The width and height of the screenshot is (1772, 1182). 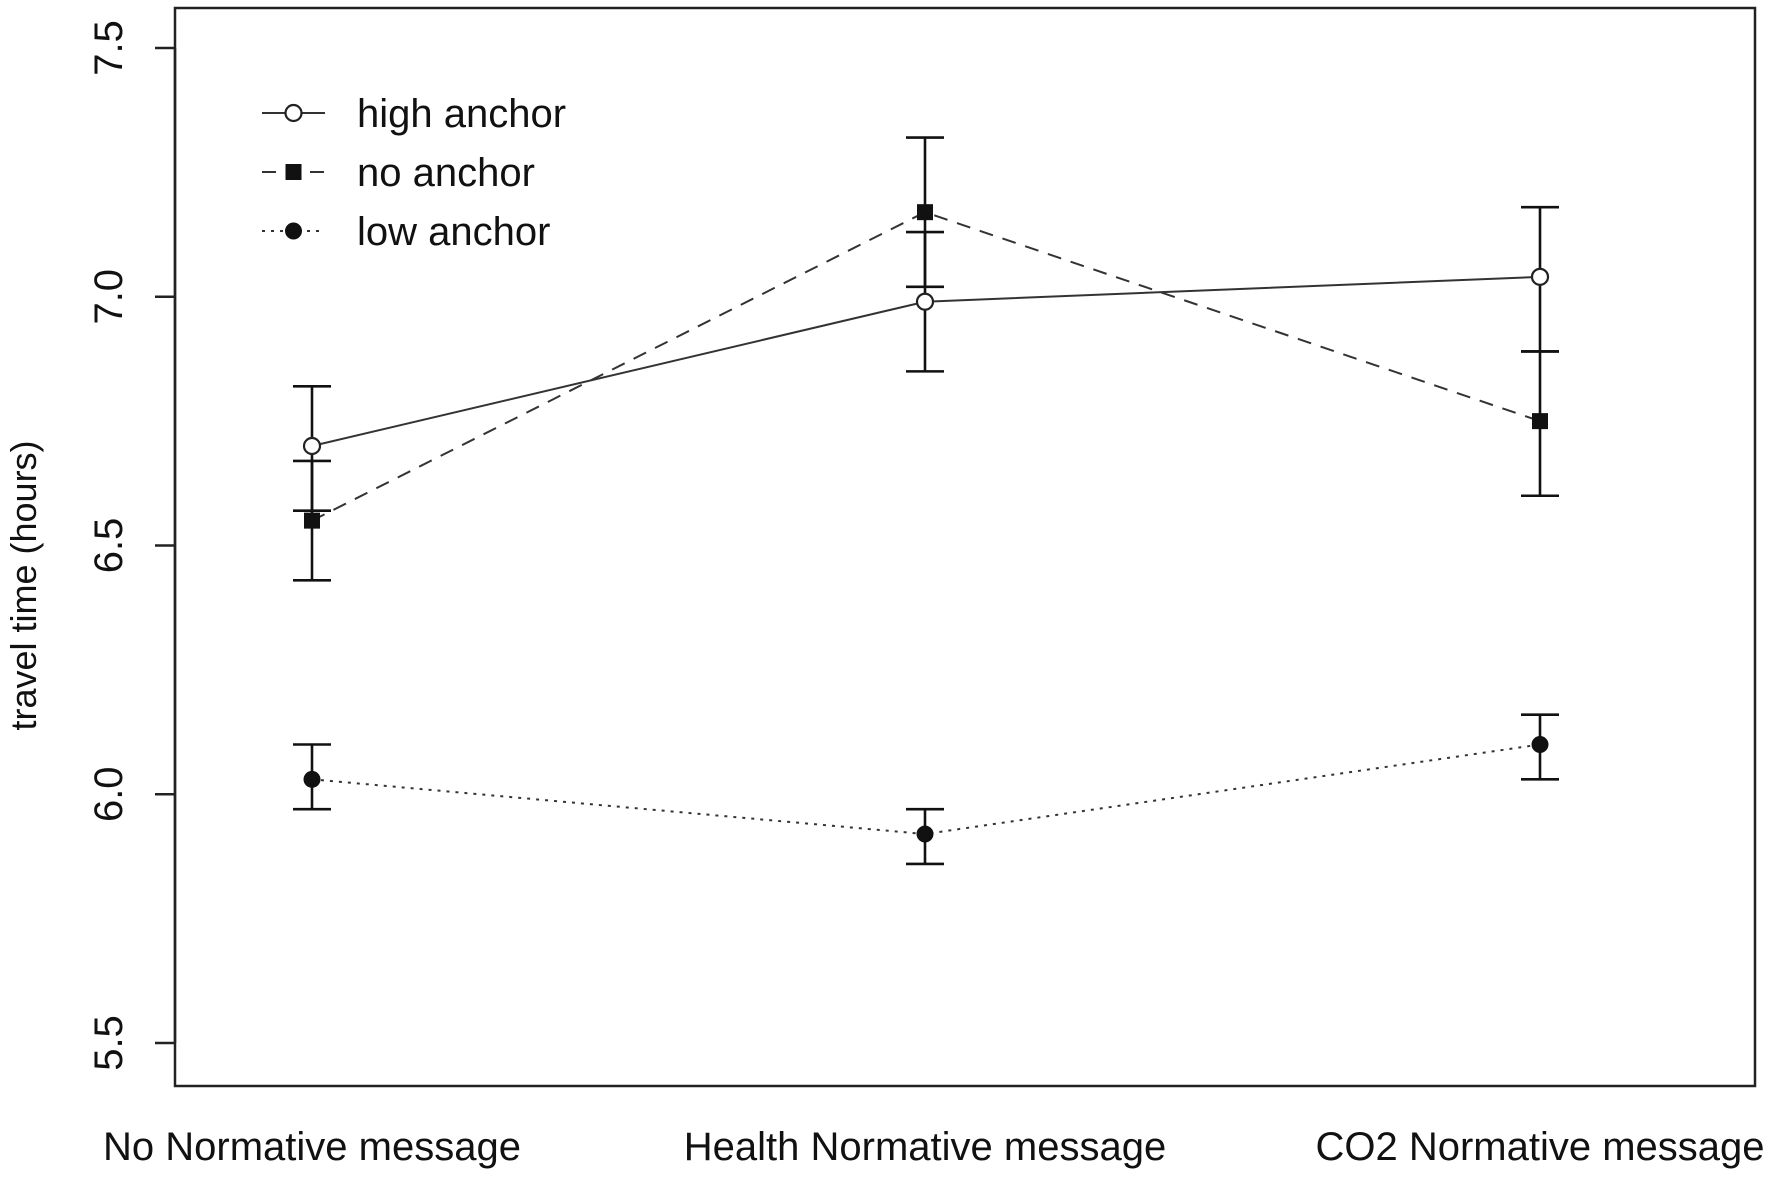 What do you see at coordinates (109, 794) in the screenshot?
I see `y-tick-label: 6.0` at bounding box center [109, 794].